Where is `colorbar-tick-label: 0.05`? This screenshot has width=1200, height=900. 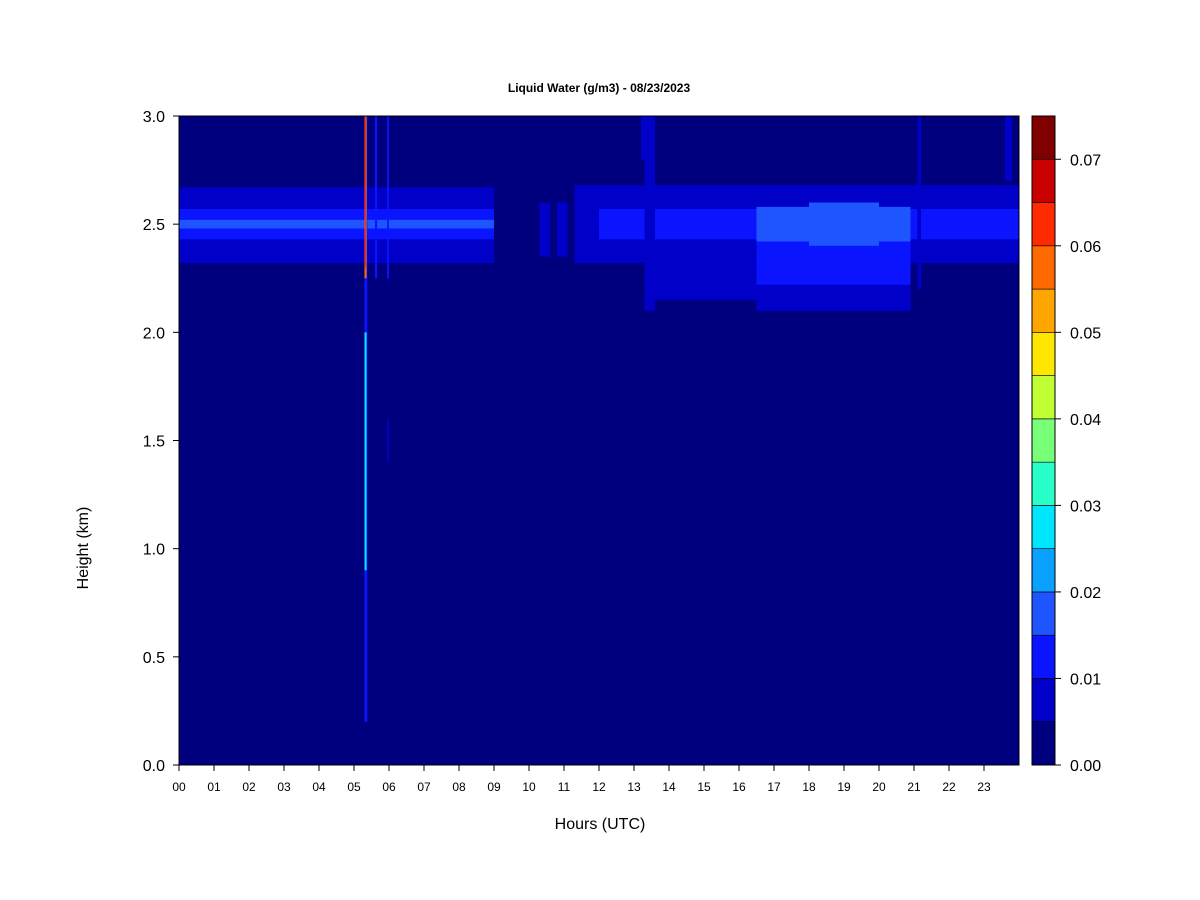
colorbar-tick-label: 0.05 is located at coordinates (1085, 333).